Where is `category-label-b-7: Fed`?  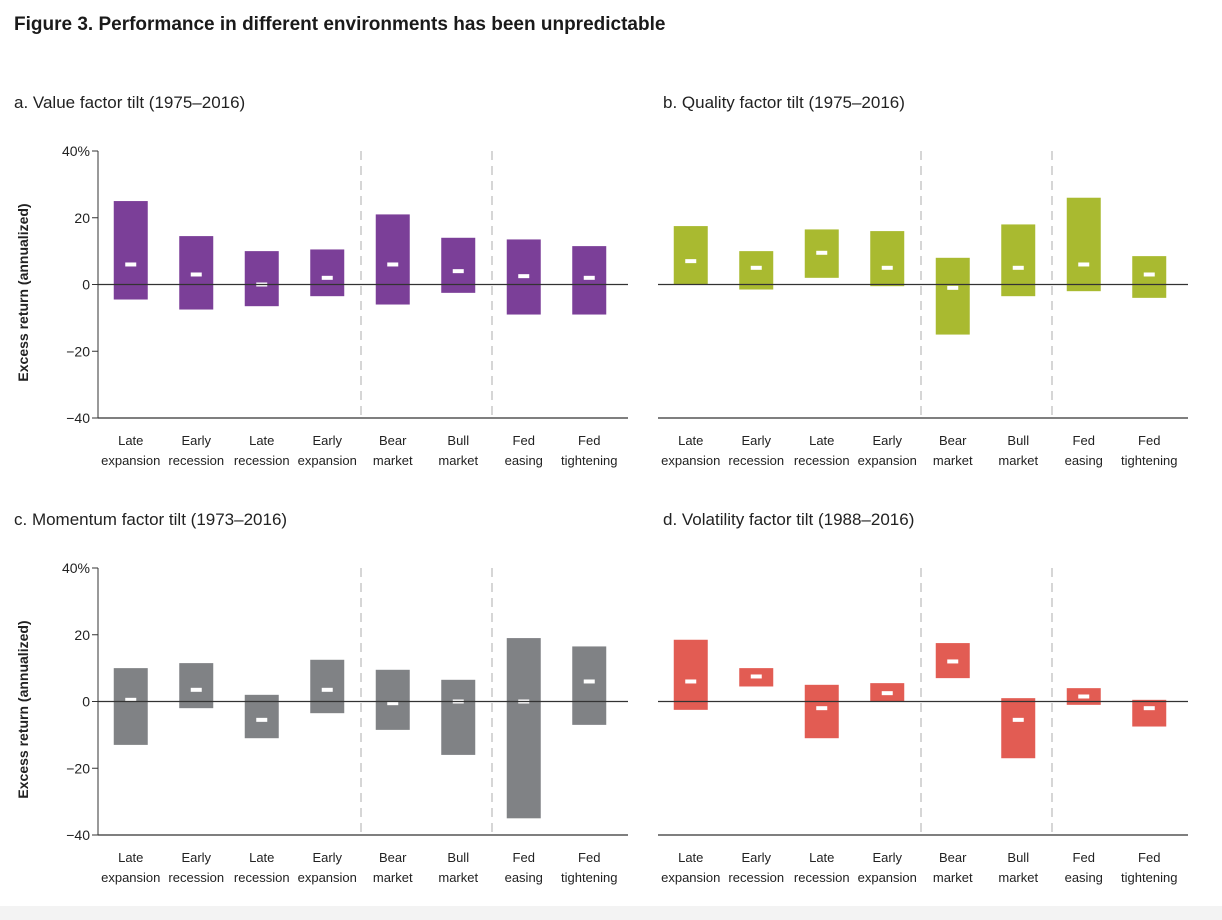 category-label-b-7: Fed is located at coordinates (1084, 440).